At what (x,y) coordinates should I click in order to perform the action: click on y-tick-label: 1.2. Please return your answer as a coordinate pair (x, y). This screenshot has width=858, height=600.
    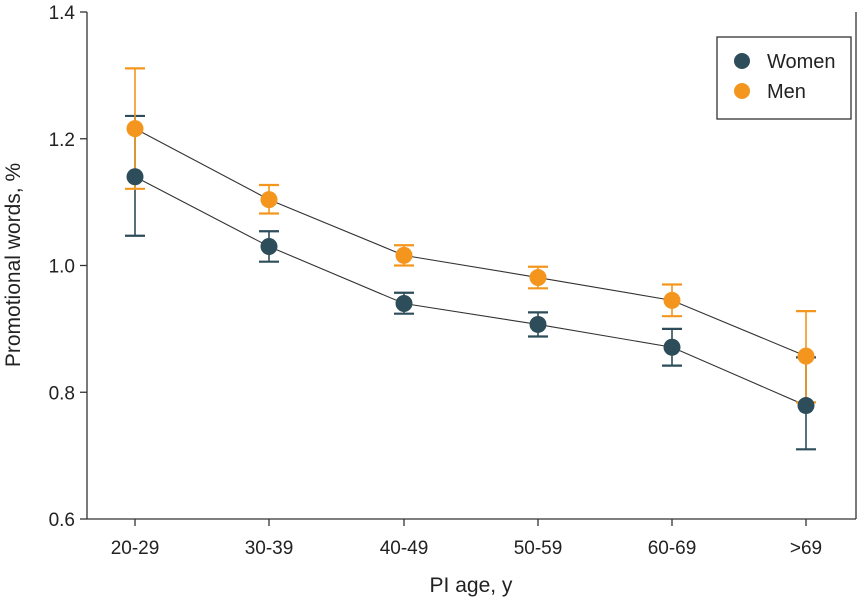
    Looking at the image, I should click on (62, 140).